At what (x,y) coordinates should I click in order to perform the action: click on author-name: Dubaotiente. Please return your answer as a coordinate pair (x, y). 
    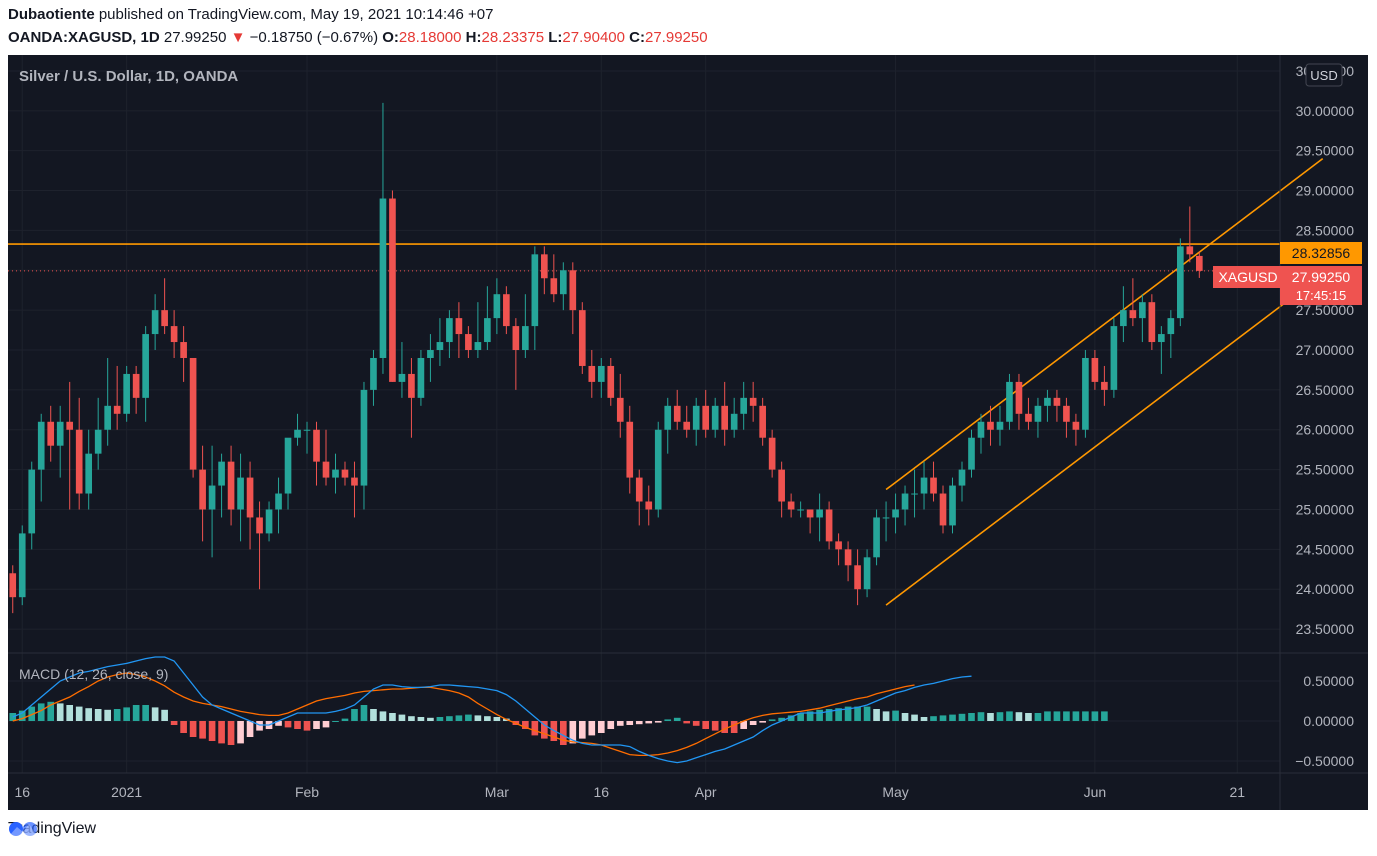
    Looking at the image, I should click on (51, 14).